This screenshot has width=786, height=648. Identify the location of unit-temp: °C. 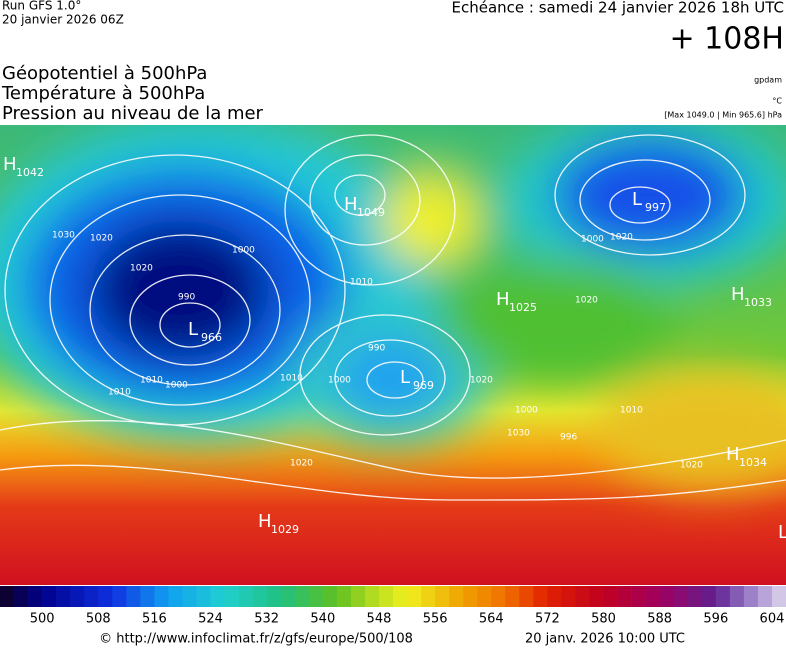
(777, 101).